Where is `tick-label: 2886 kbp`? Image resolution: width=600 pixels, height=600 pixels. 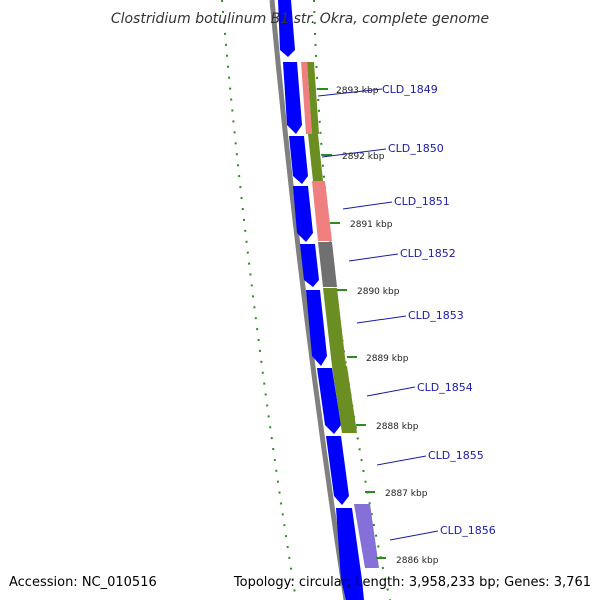 tick-label: 2886 kbp is located at coordinates (417, 561).